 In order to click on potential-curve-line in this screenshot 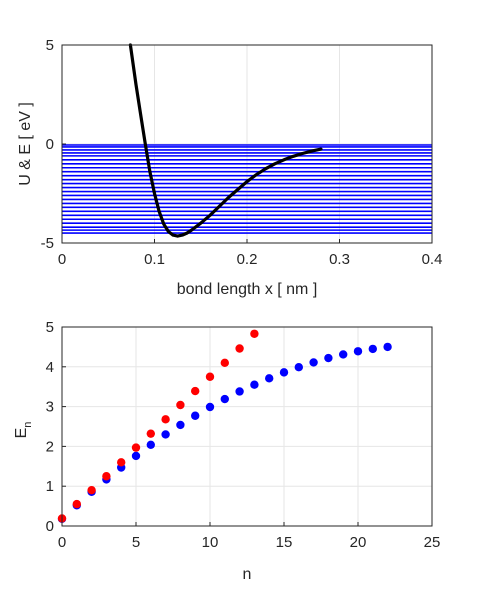, I will do `click(225, 140)`.